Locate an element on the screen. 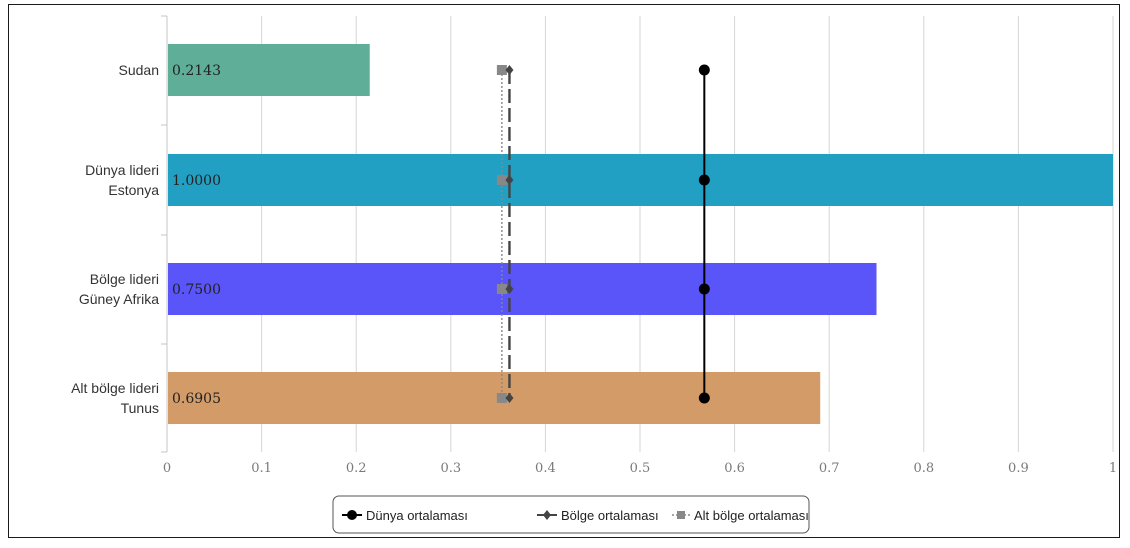 This screenshot has height=548, width=1130. x-tick-label: 0.1 is located at coordinates (261, 468).